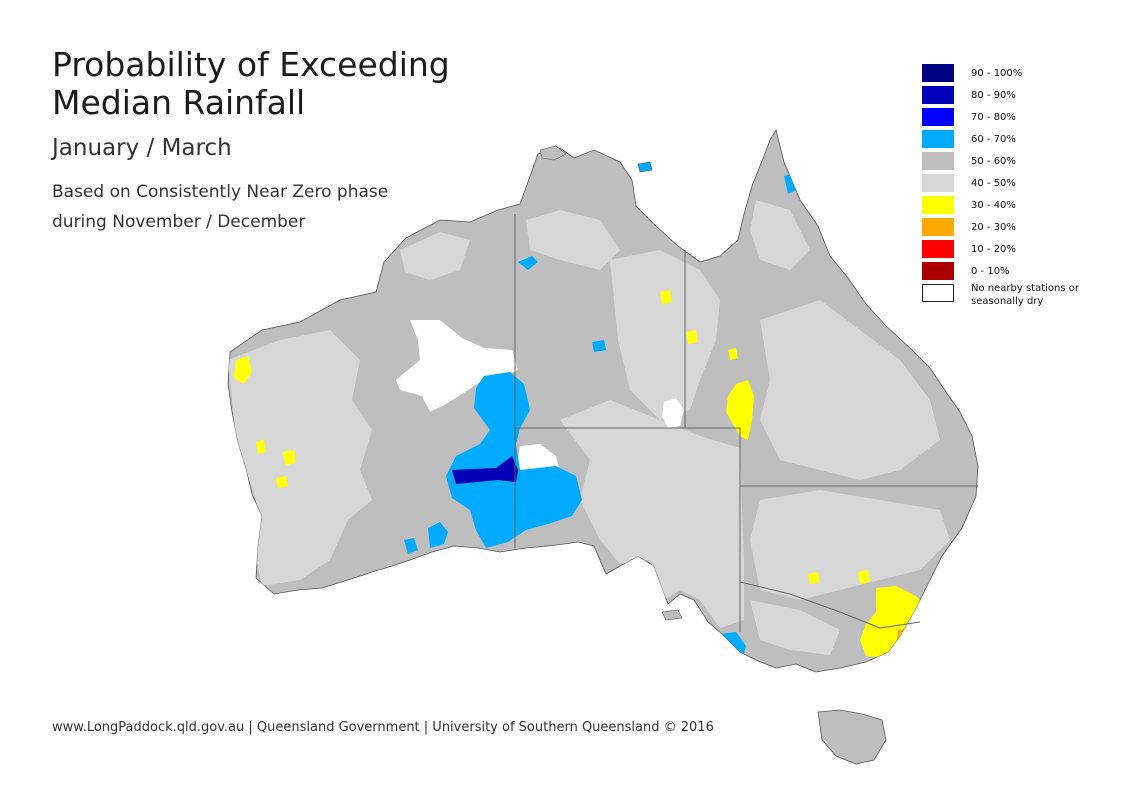 The width and height of the screenshot is (1123, 794). What do you see at coordinates (993, 161) in the screenshot?
I see `legend-label: 50 - 60%` at bounding box center [993, 161].